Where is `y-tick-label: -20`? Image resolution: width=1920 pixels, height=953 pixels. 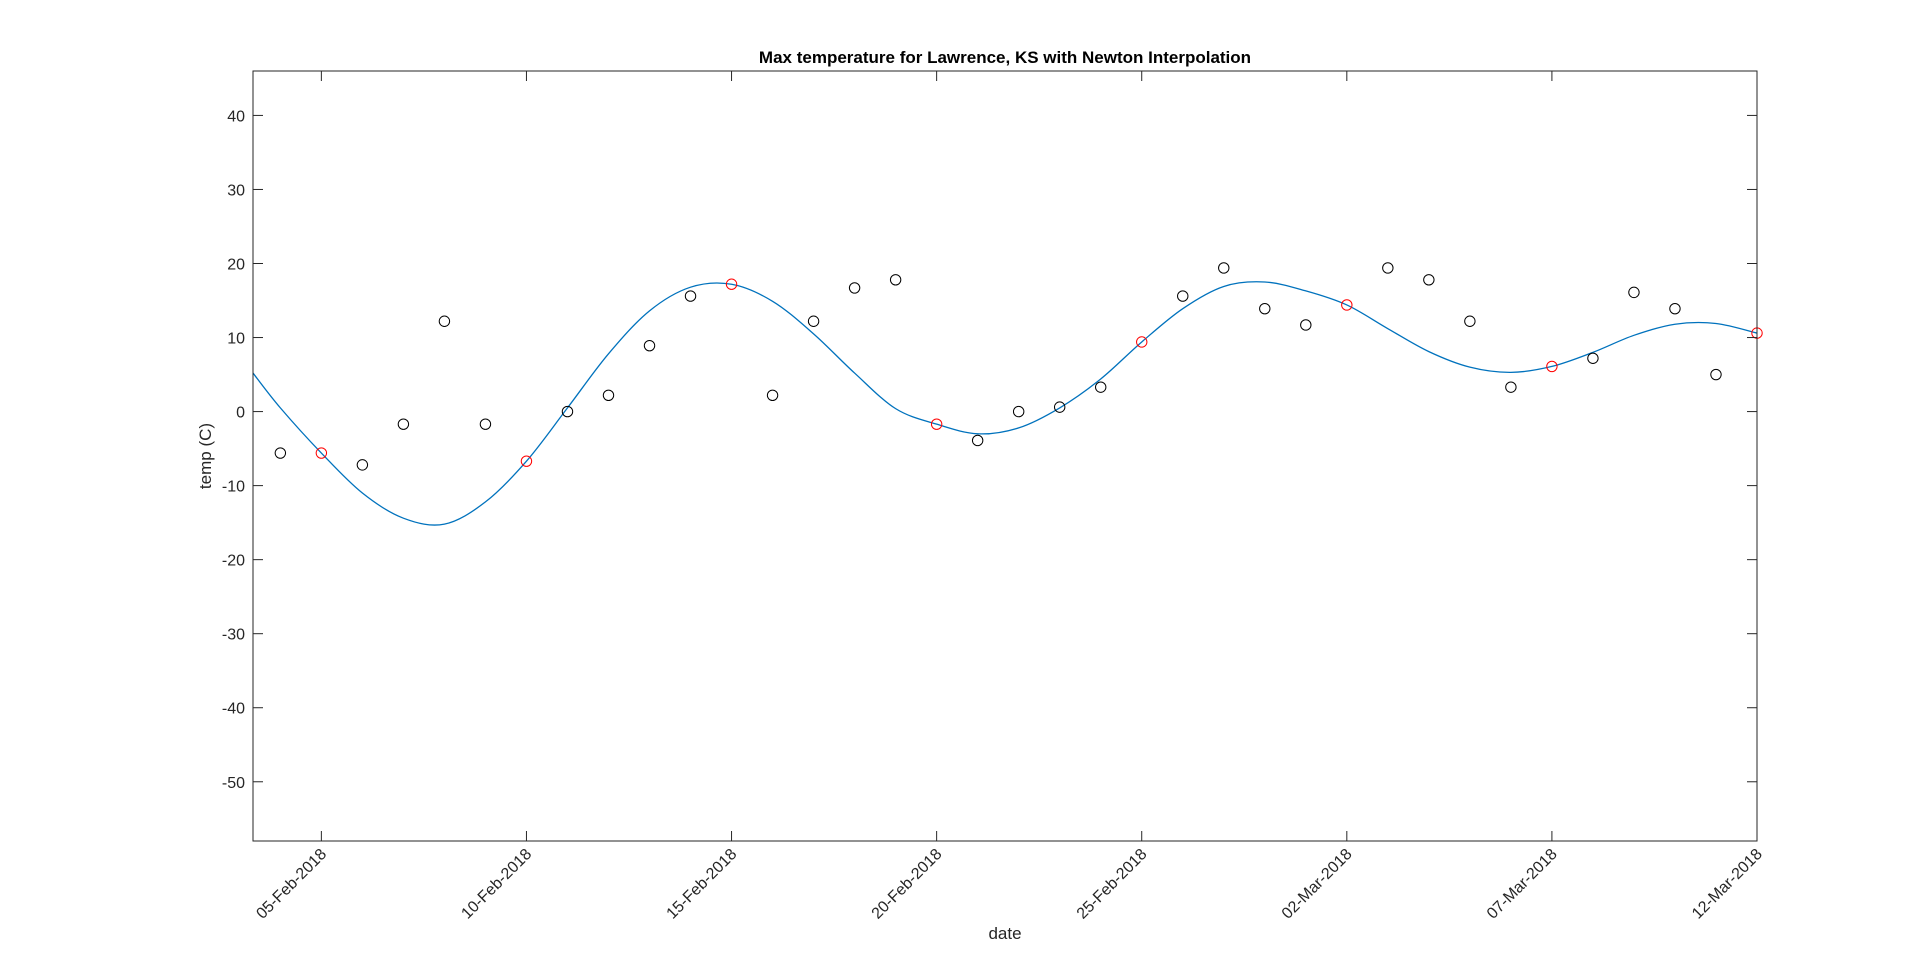
y-tick-label: -20 is located at coordinates (233, 561).